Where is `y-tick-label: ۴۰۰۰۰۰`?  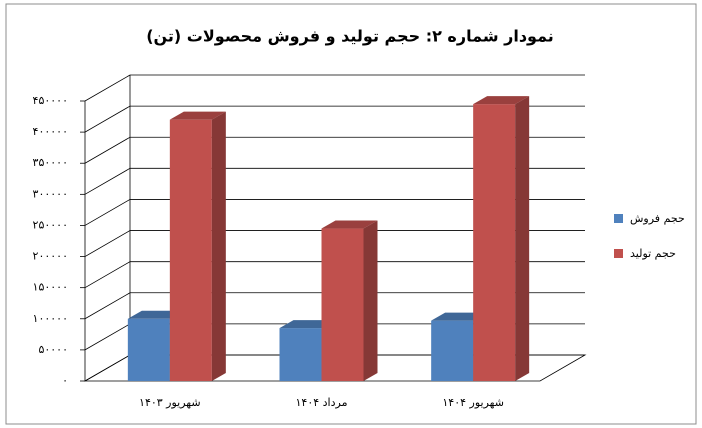
y-tick-label: ۴۰۰۰۰۰ is located at coordinates (50, 131).